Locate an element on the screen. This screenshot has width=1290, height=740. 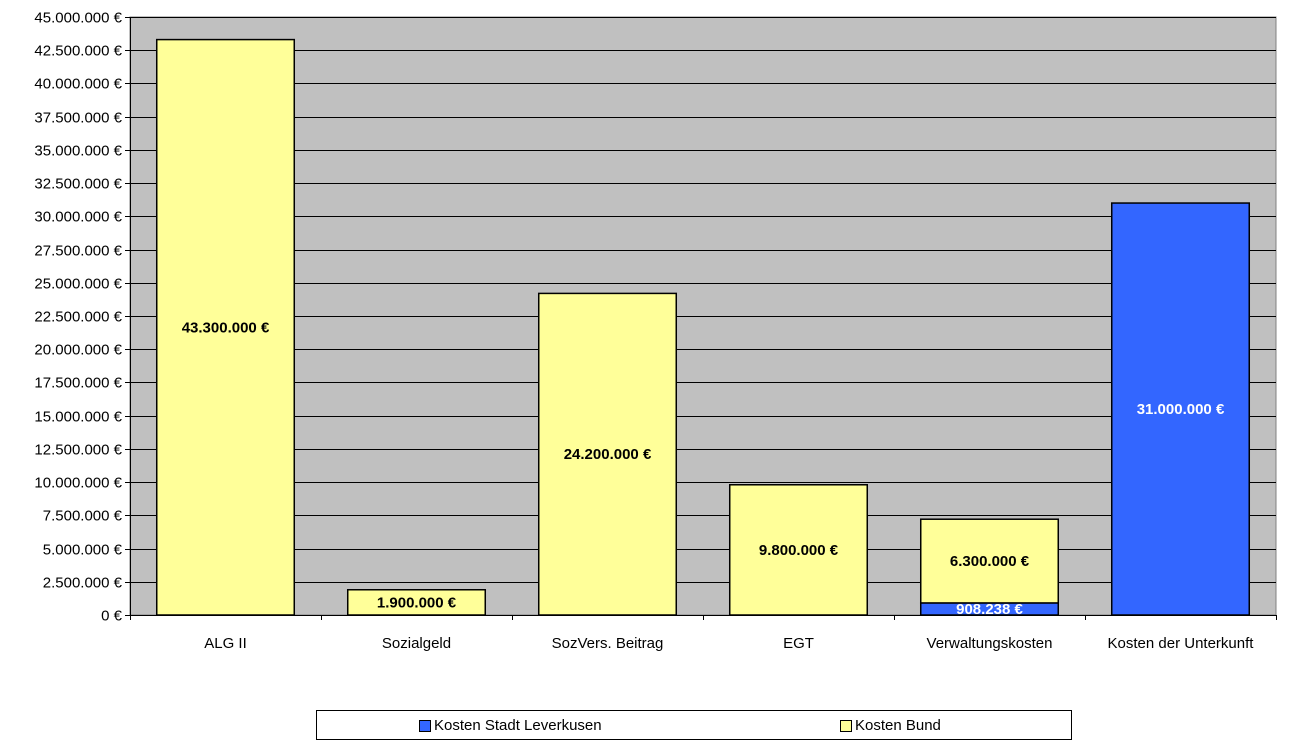
x-tick-label: ALG II is located at coordinates (225, 643).